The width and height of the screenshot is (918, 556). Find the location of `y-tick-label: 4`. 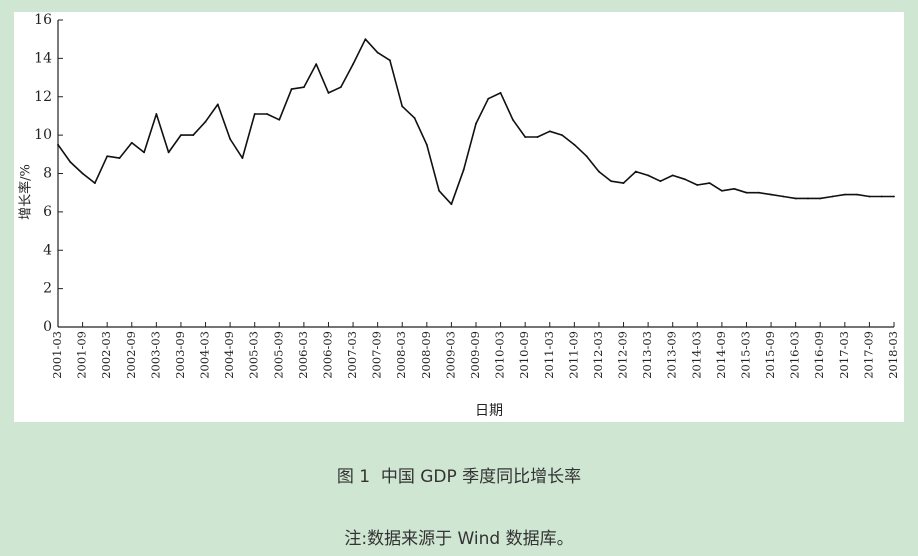

y-tick-label: 4 is located at coordinates (47, 250).